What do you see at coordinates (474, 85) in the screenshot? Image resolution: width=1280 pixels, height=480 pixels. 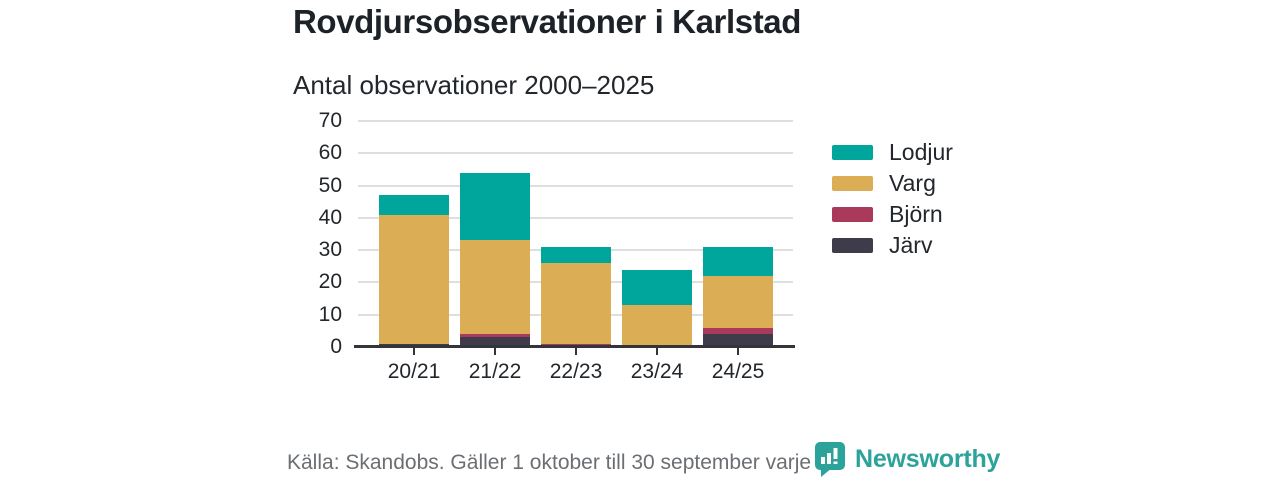 I see `chart-subtitle: Antal observationer 2000–2025` at bounding box center [474, 85].